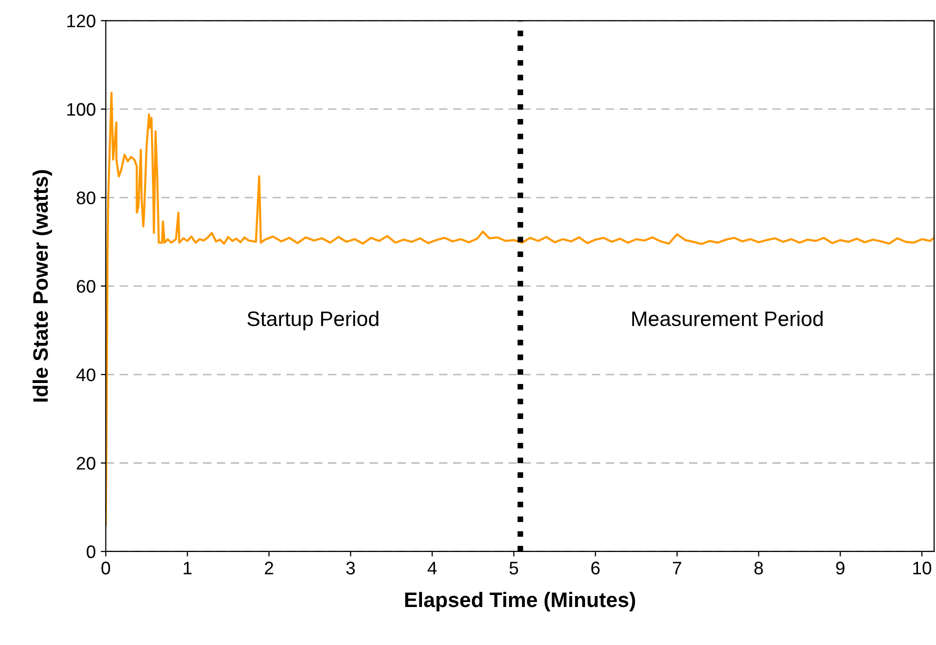  What do you see at coordinates (350, 568) in the screenshot?
I see `x-tick-label: 3` at bounding box center [350, 568].